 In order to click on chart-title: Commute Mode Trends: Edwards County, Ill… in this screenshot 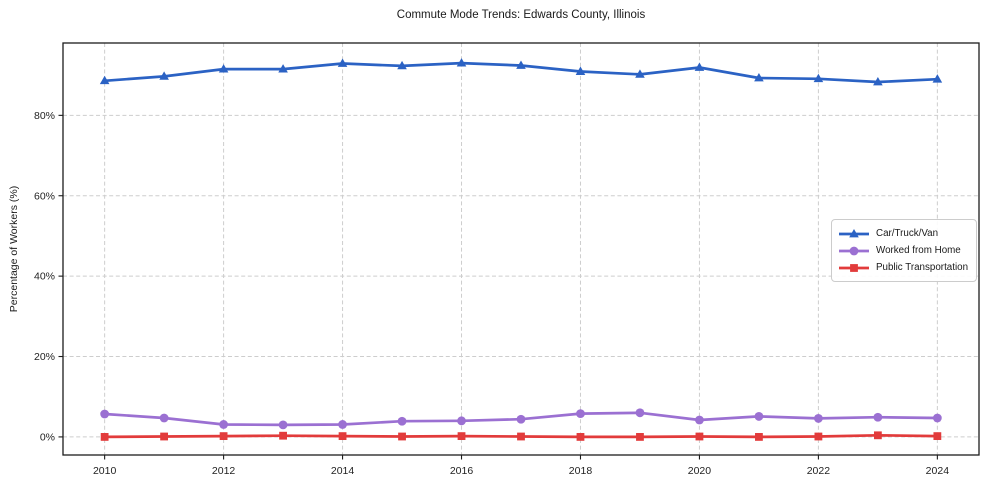, I will do `click(521, 15)`.